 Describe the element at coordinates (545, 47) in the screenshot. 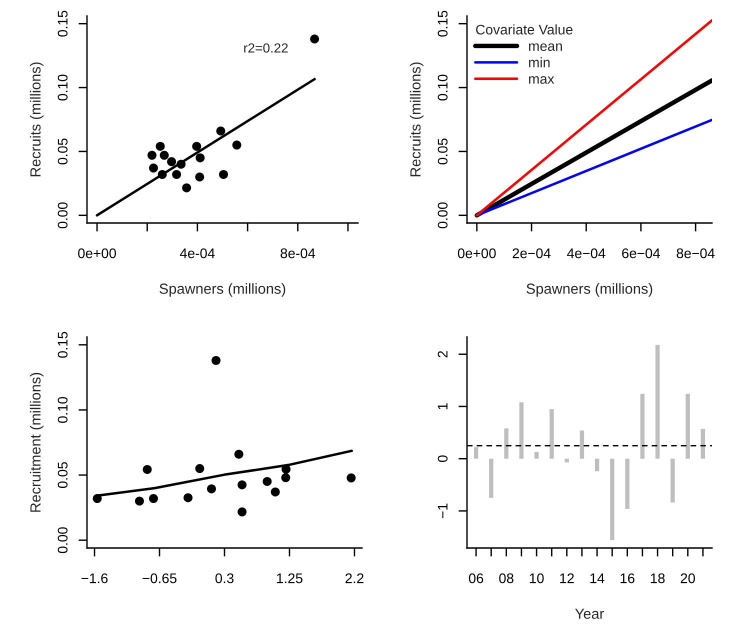

I see `legend-label: mean` at that location.